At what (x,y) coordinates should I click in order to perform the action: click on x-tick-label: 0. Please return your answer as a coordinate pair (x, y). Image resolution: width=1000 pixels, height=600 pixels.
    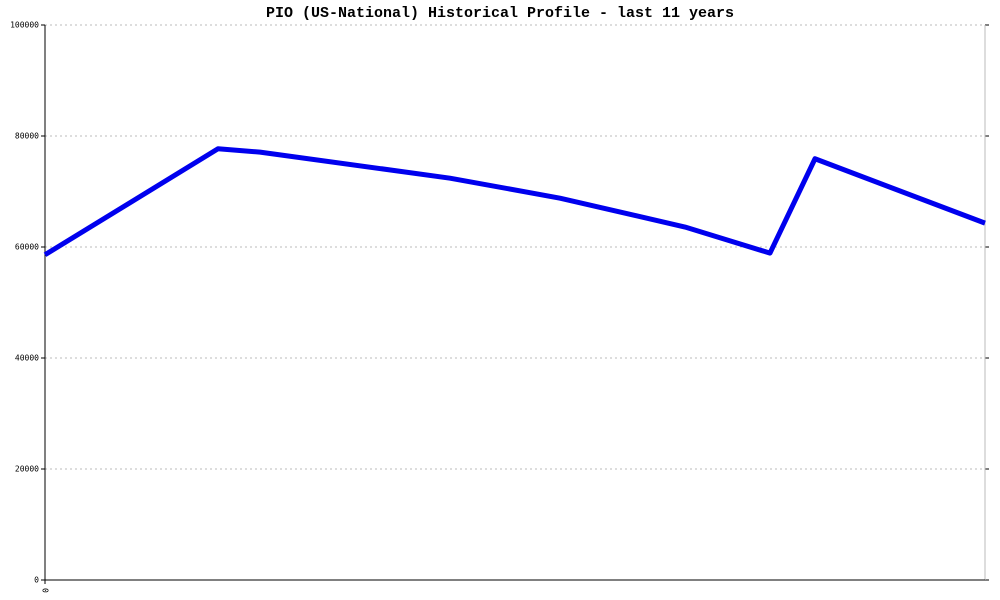
    Looking at the image, I should click on (45, 590).